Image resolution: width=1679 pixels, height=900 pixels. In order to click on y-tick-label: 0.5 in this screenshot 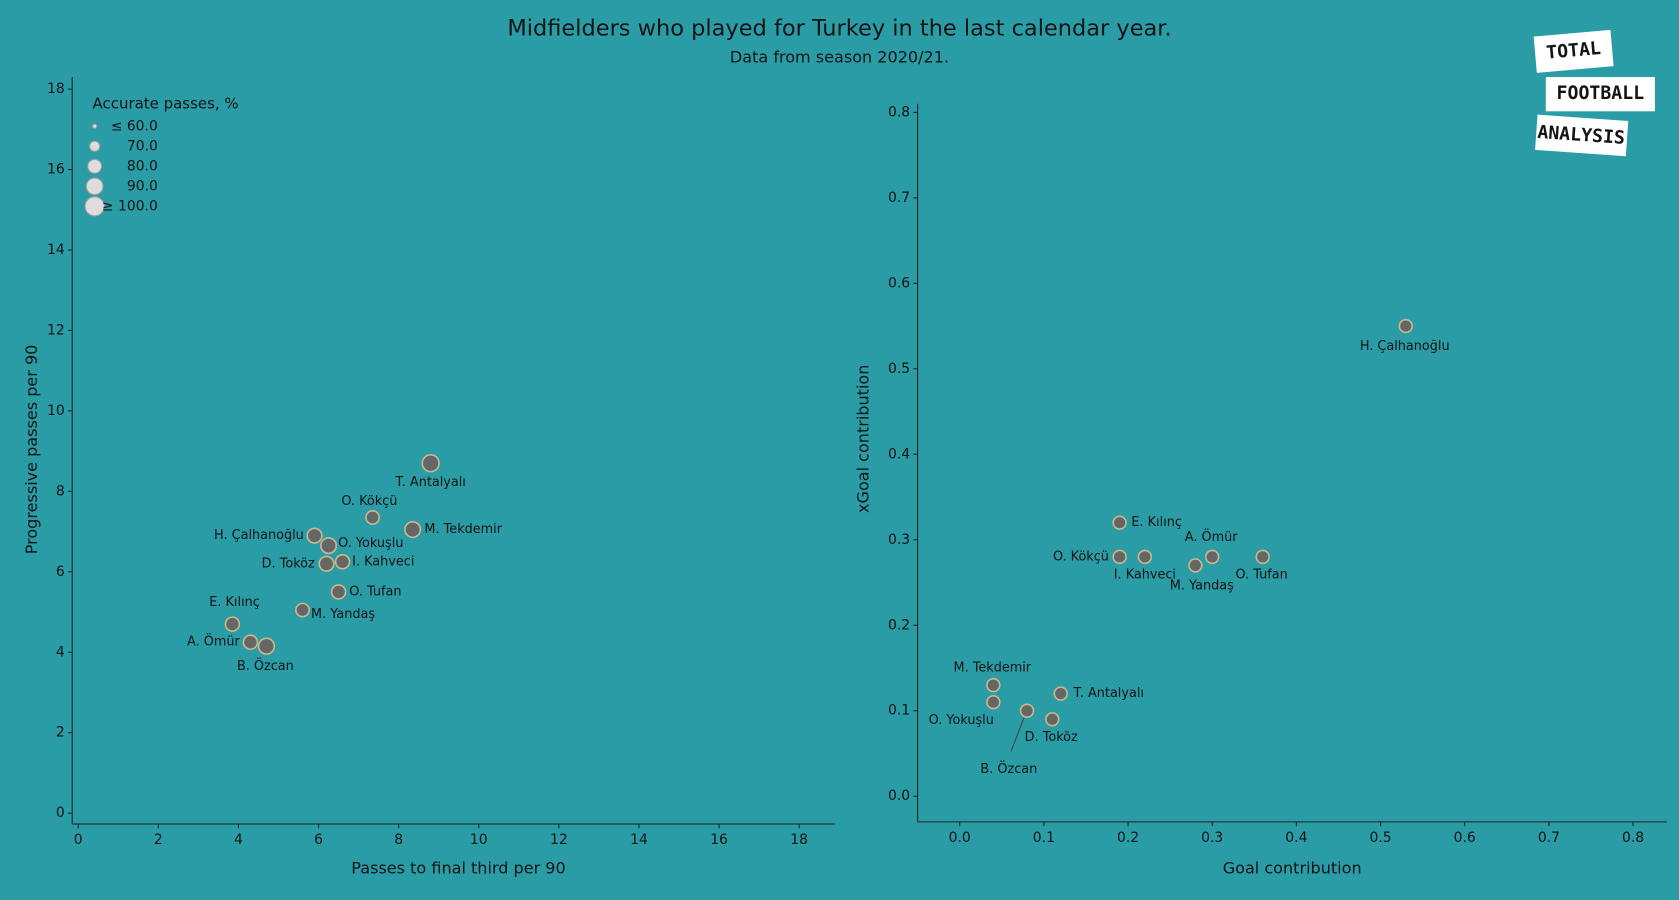, I will do `click(899, 369)`.